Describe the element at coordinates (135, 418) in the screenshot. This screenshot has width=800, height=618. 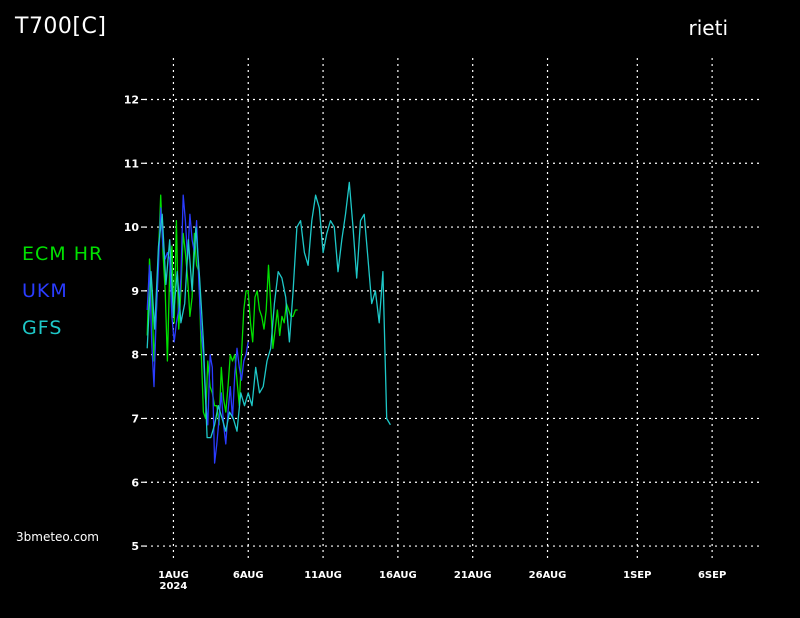
I see `y-tick-label: 7` at that location.